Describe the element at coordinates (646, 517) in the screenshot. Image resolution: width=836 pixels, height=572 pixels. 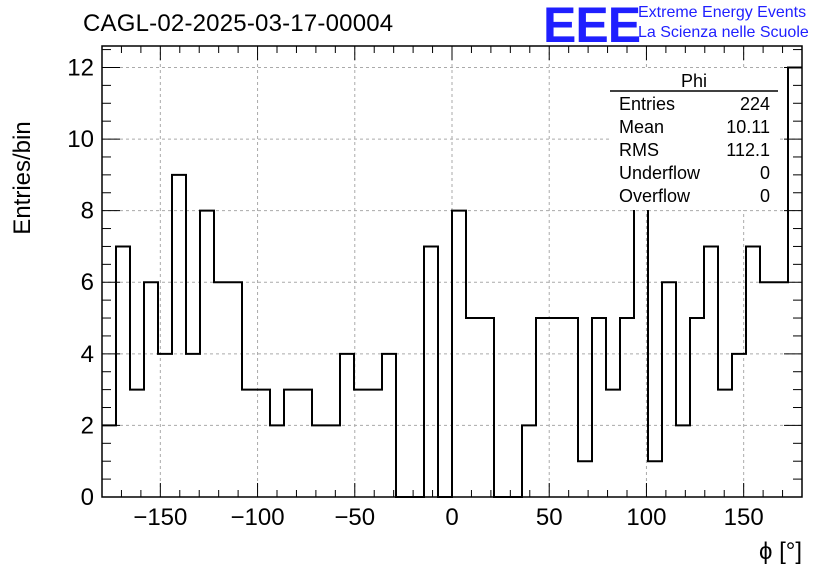
I see `x-tick-label: 100` at that location.